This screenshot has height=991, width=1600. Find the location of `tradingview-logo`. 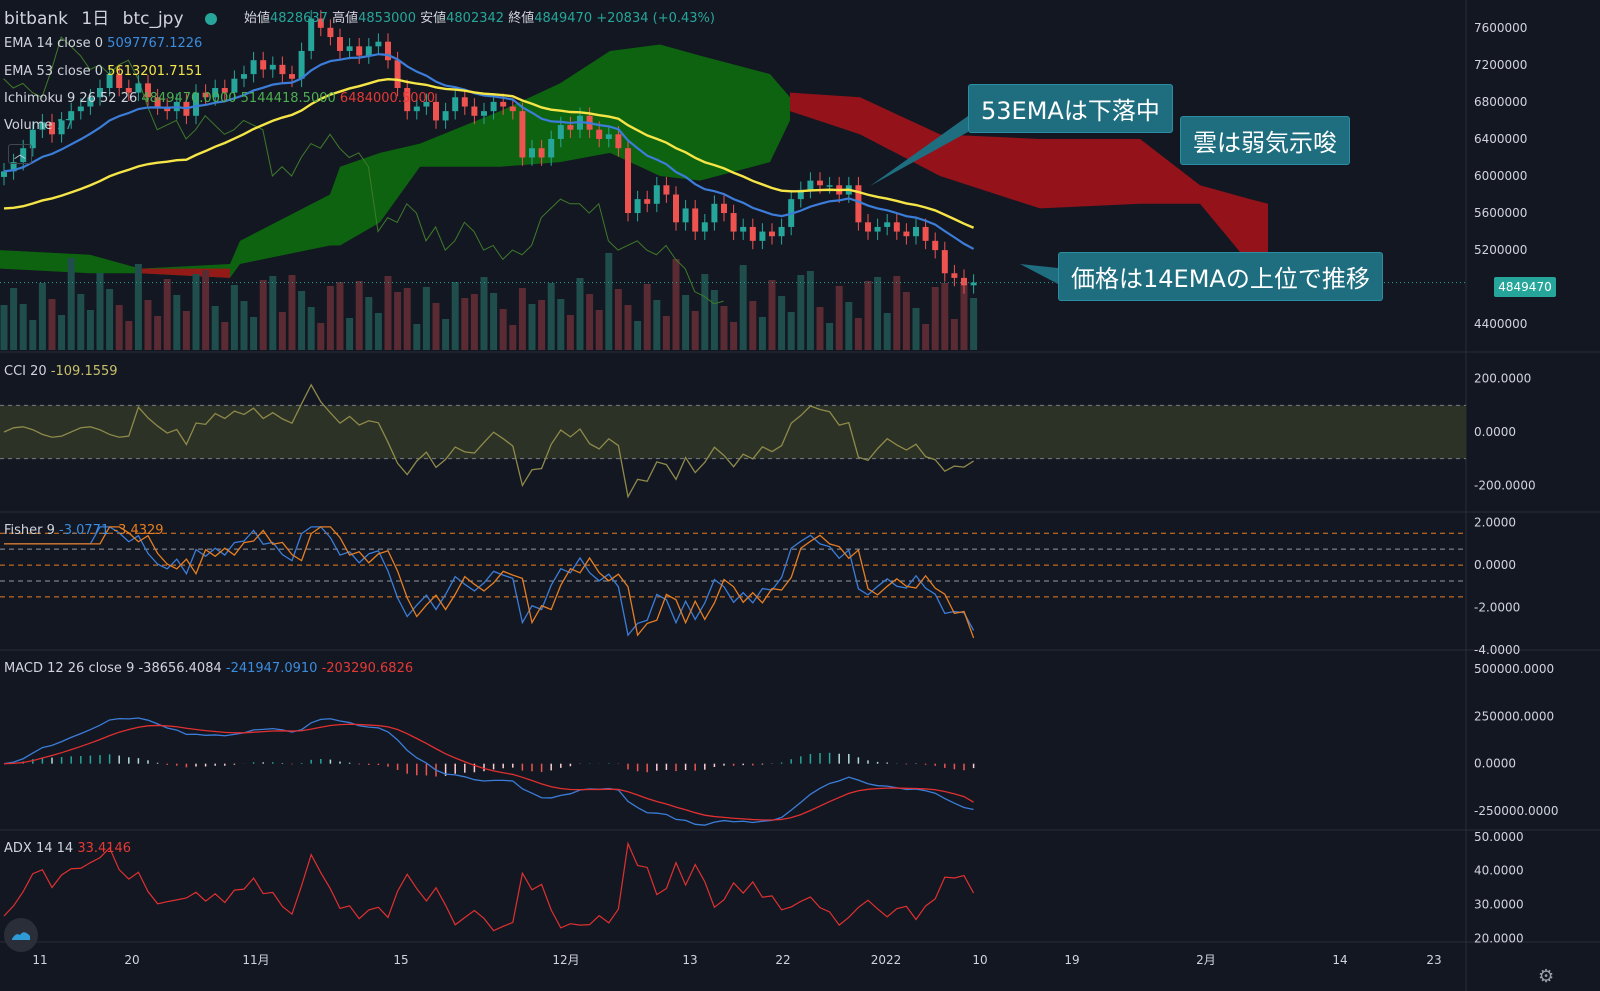

tradingview-logo is located at coordinates (21, 935).